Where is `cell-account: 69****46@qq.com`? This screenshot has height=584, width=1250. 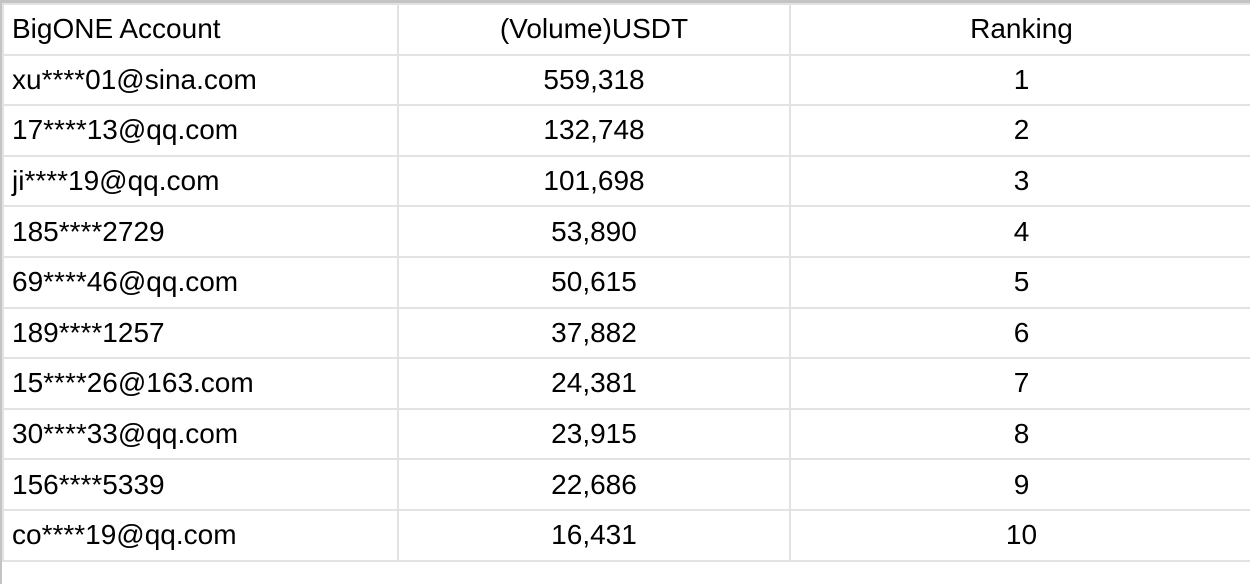
cell-account: 69****46@qq.com is located at coordinates (200, 282).